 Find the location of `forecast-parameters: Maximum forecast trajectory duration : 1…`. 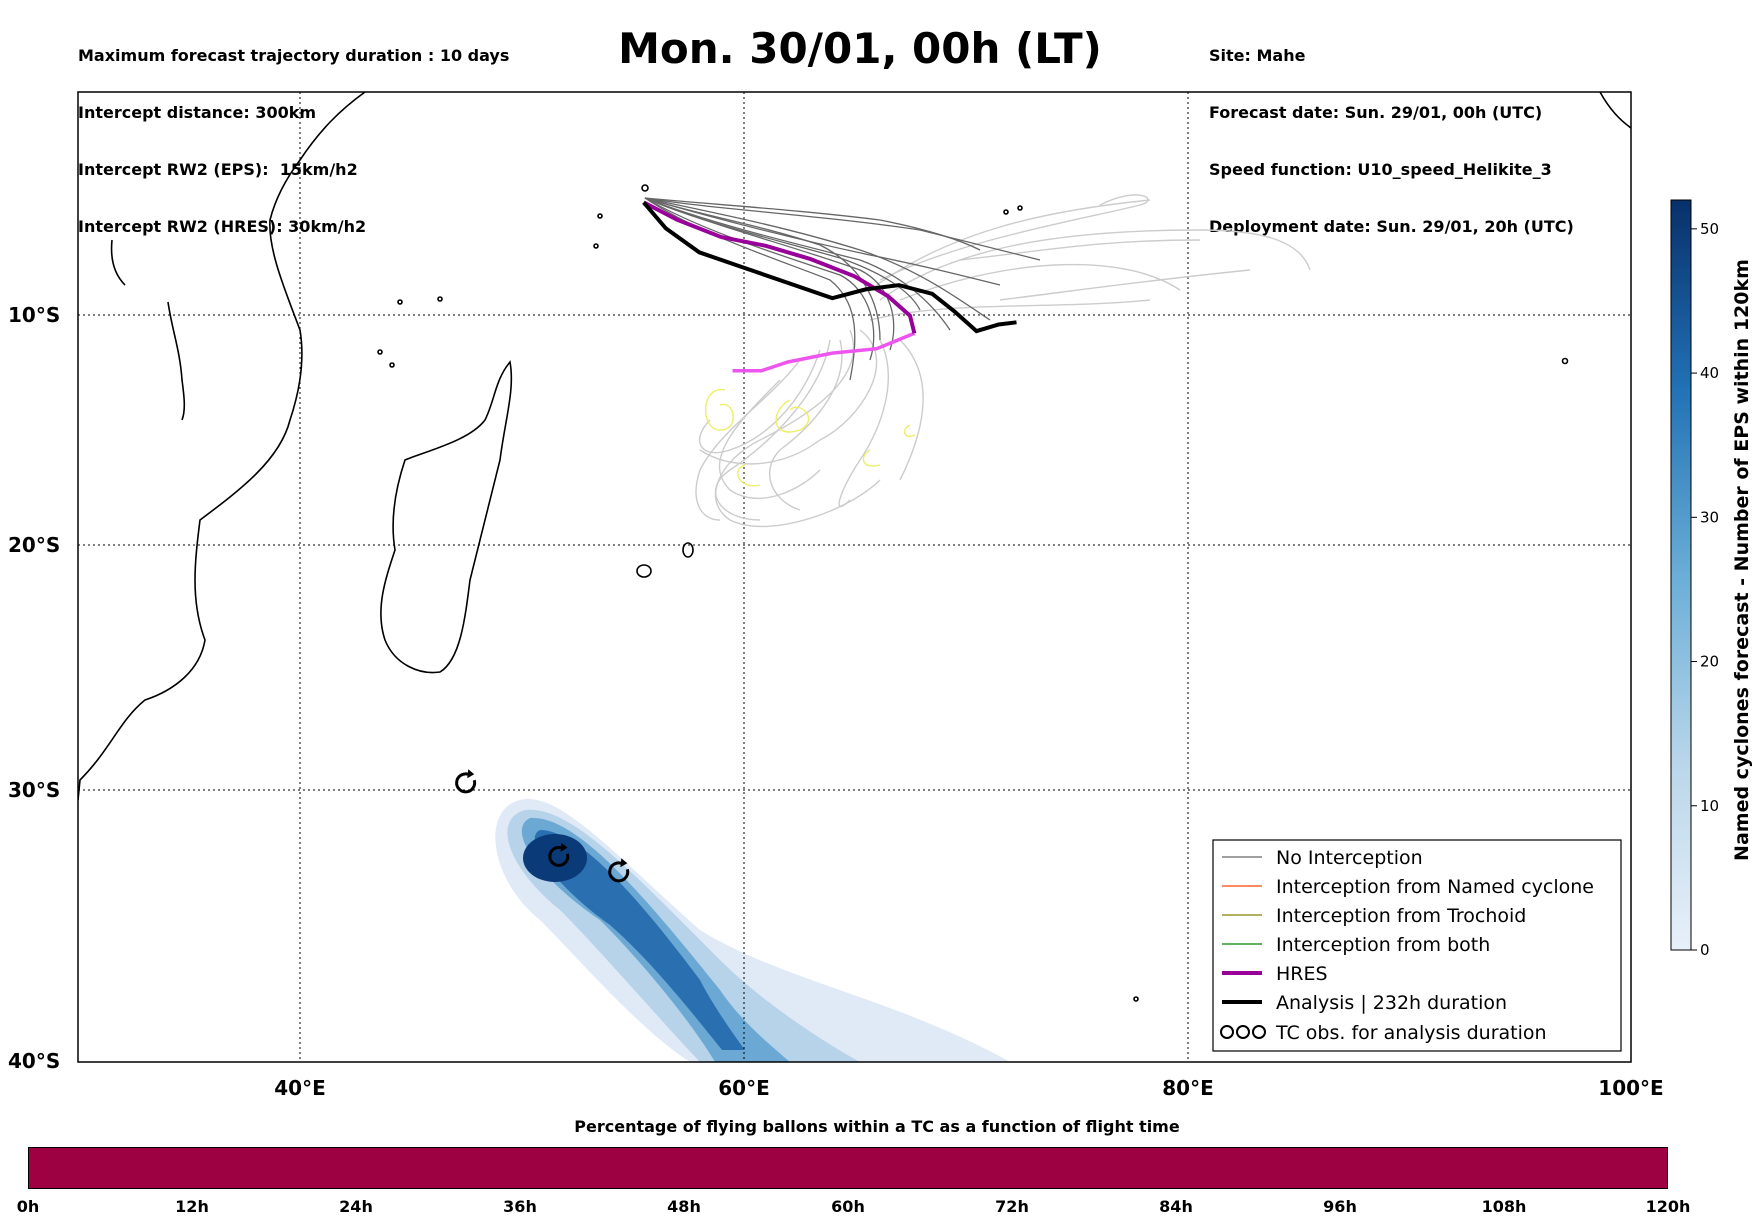

forecast-parameters: Maximum forecast trajectory duration : 1… is located at coordinates (293, 131).